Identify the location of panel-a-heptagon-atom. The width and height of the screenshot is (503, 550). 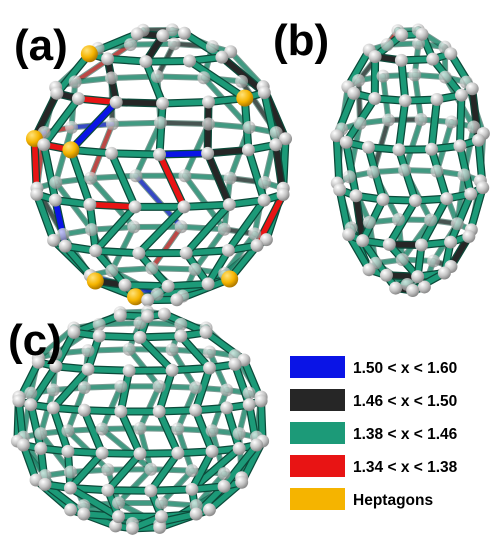
(89, 54).